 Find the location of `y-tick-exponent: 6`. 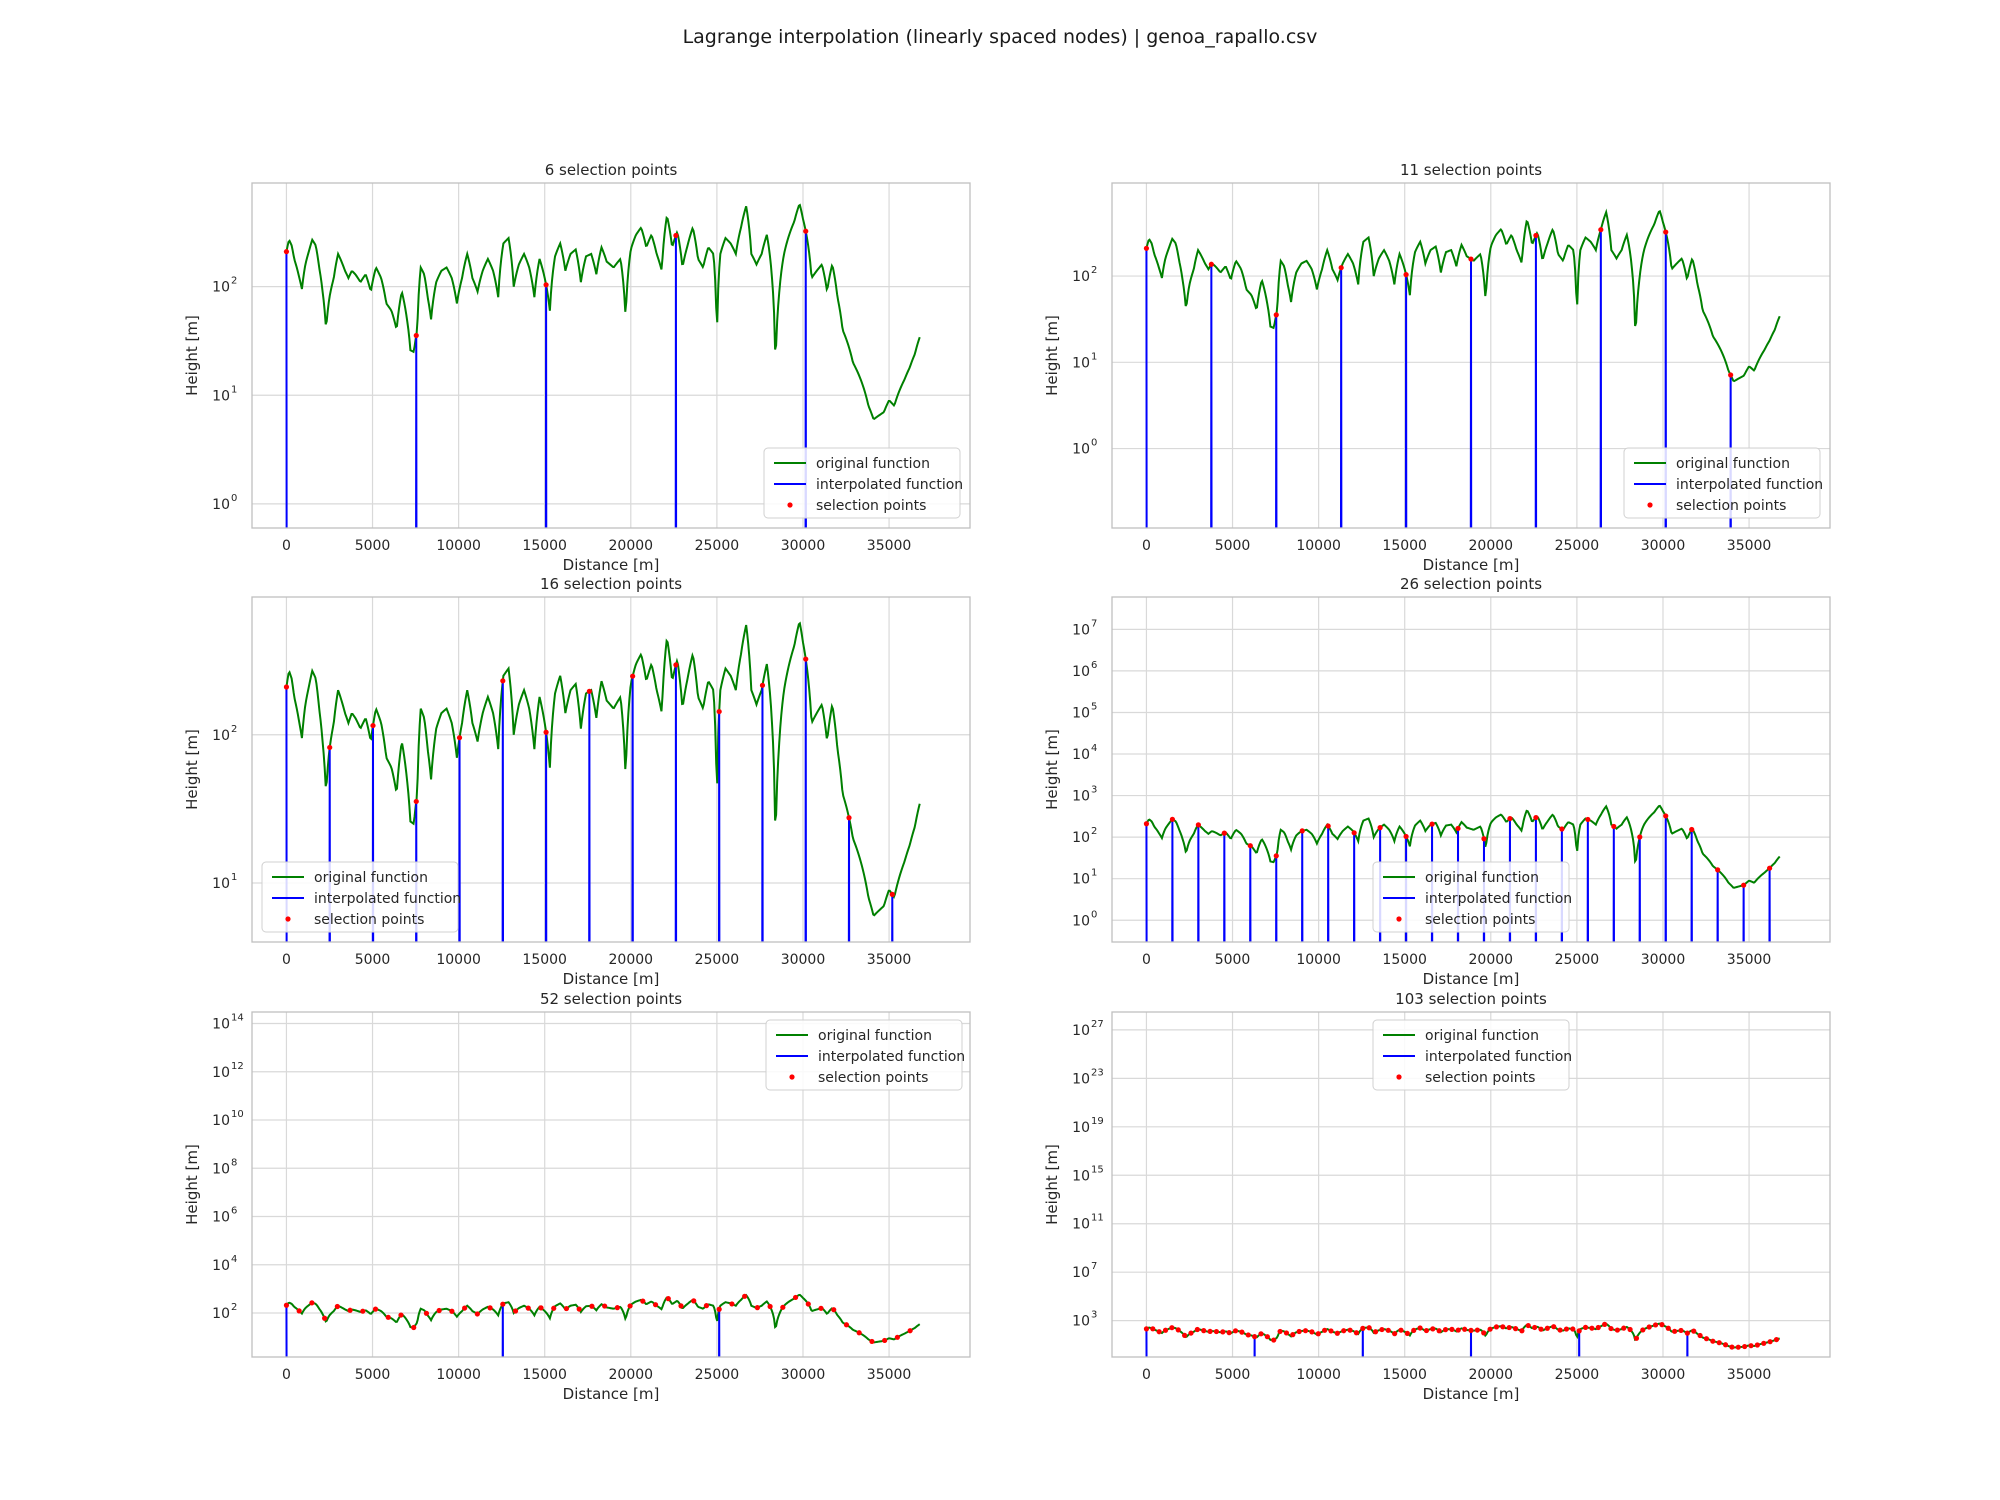

y-tick-exponent: 6 is located at coordinates (1094, 665).